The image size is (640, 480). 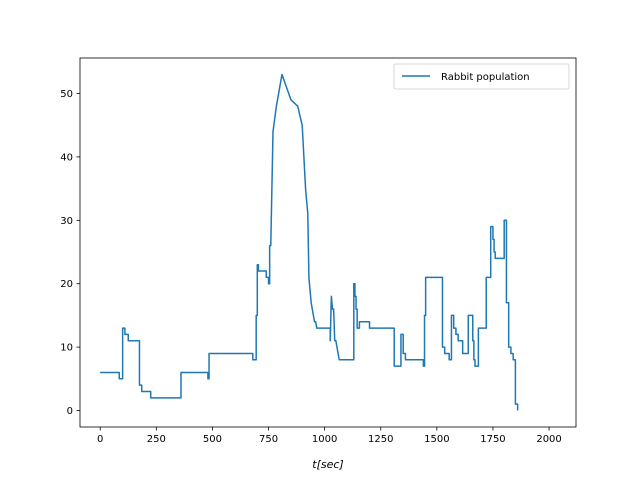 I want to click on x-tick-label: 1750, so click(x=492, y=439).